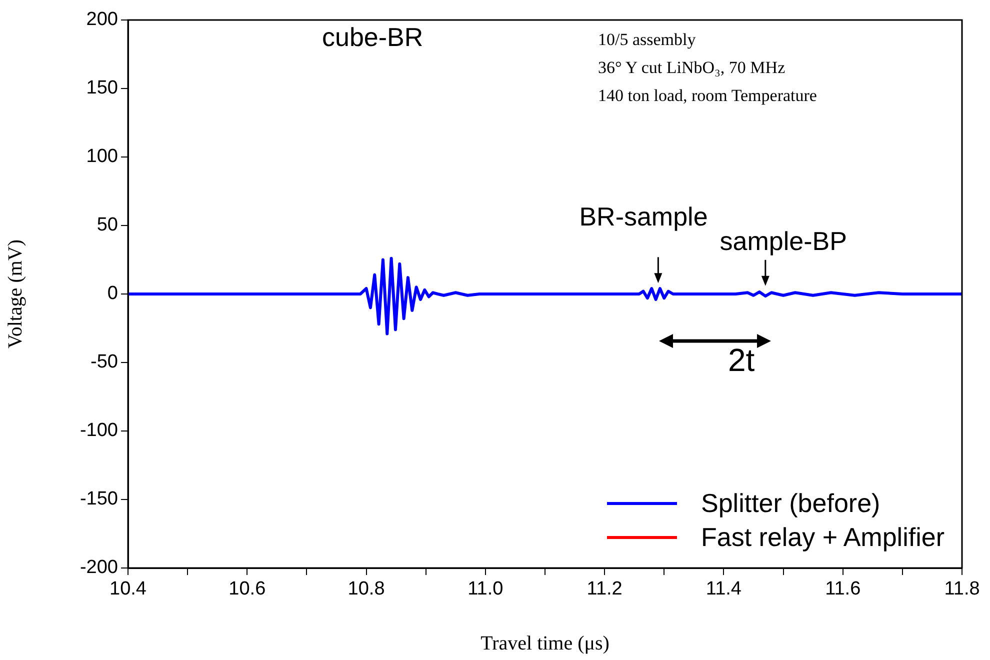 Image resolution: width=990 pixels, height=660 pixels. I want to click on x-tick-label: 10.4, so click(128, 589).